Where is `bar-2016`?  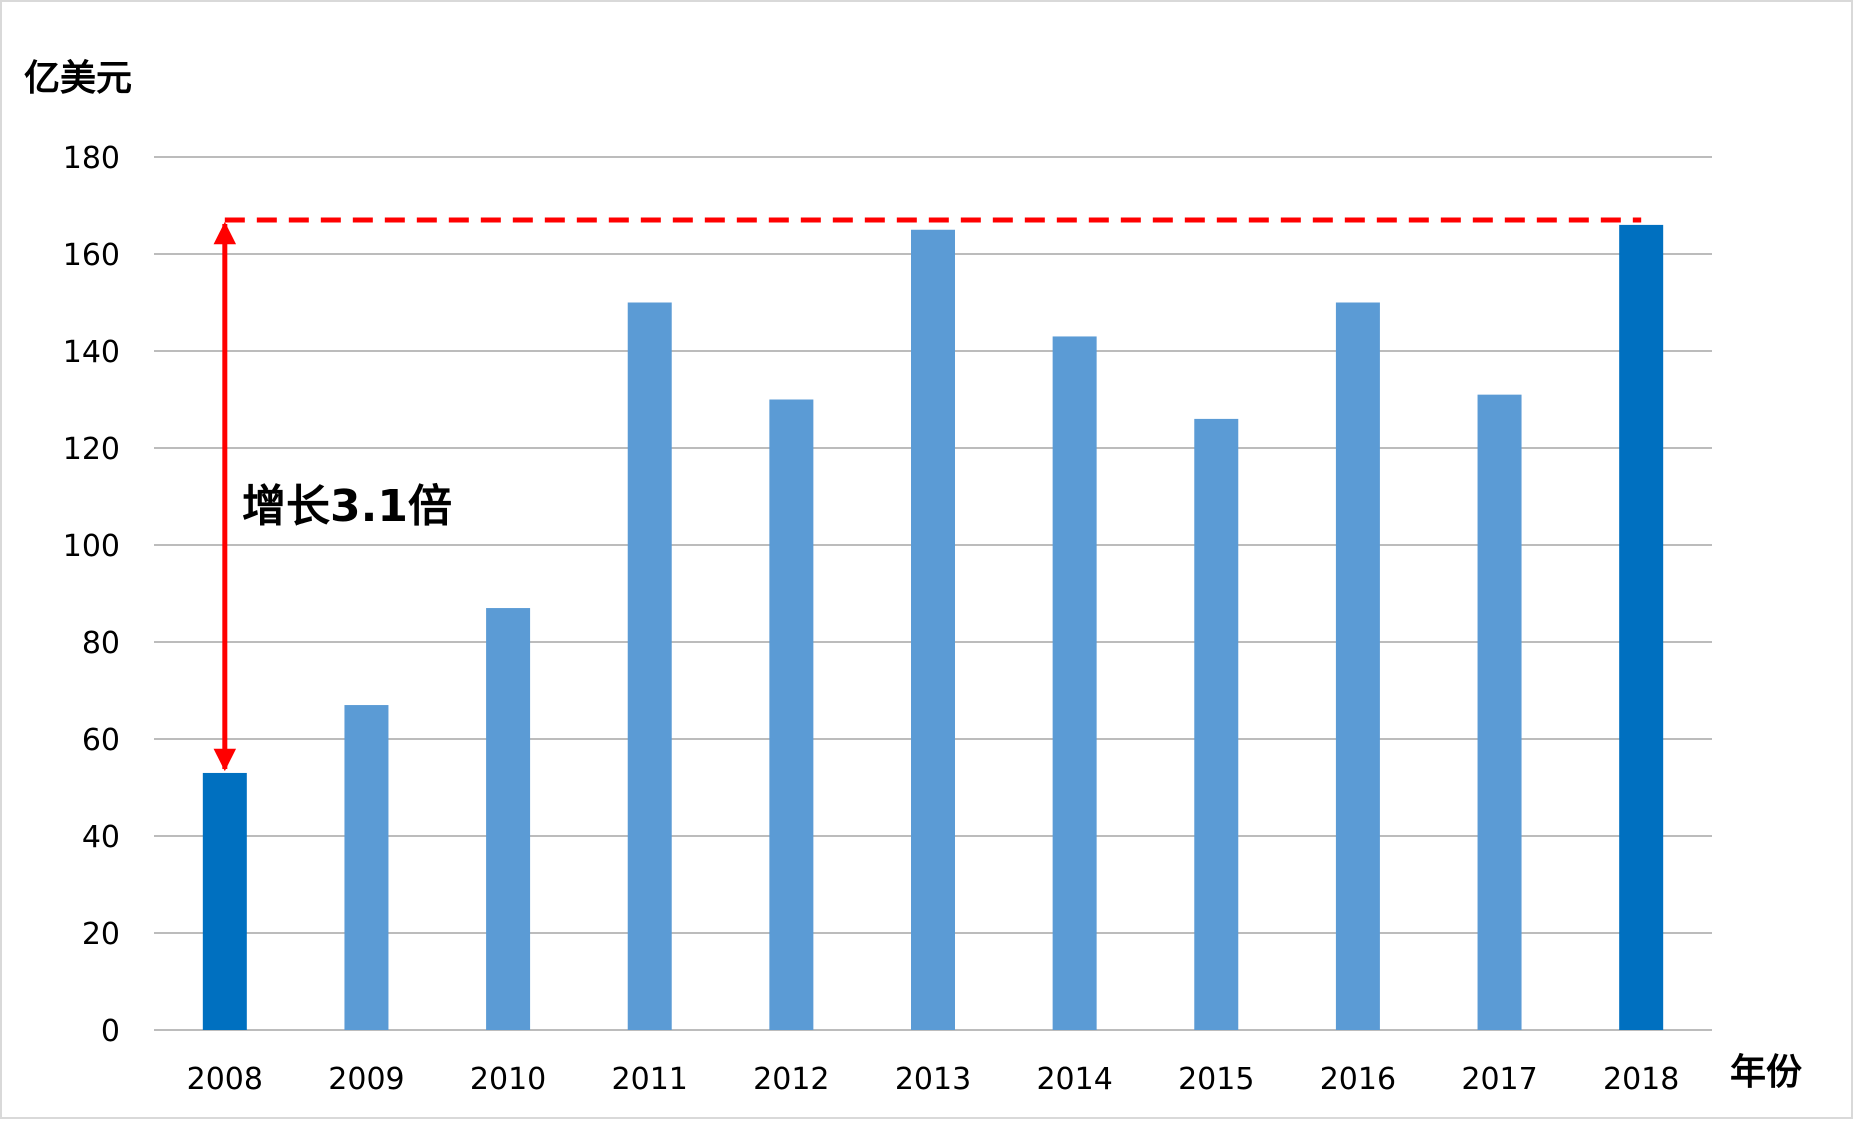 bar-2016 is located at coordinates (1357, 666).